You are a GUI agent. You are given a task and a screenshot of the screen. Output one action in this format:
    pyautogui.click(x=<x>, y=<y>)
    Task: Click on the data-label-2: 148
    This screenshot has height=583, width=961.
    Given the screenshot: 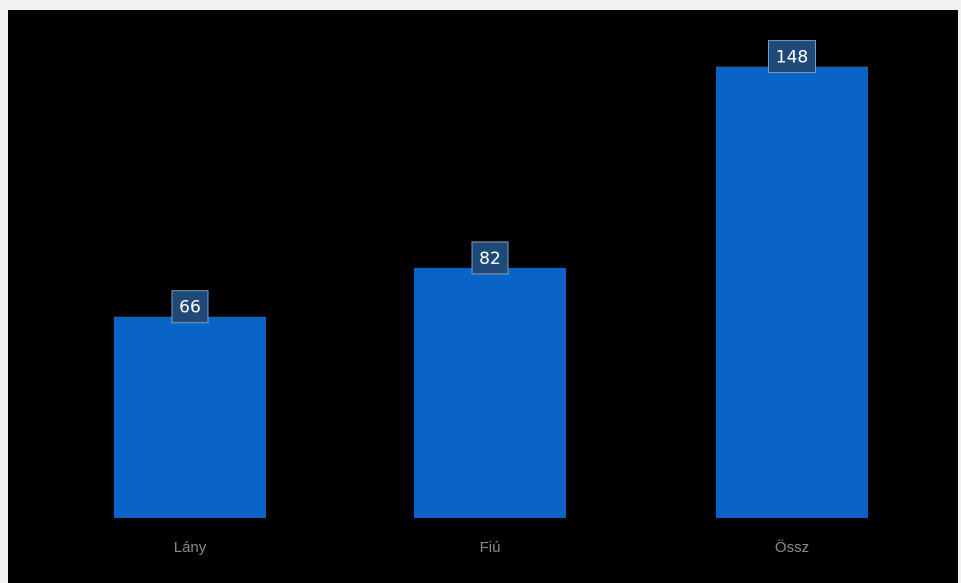 What is the action you would take?
    pyautogui.click(x=792, y=58)
    